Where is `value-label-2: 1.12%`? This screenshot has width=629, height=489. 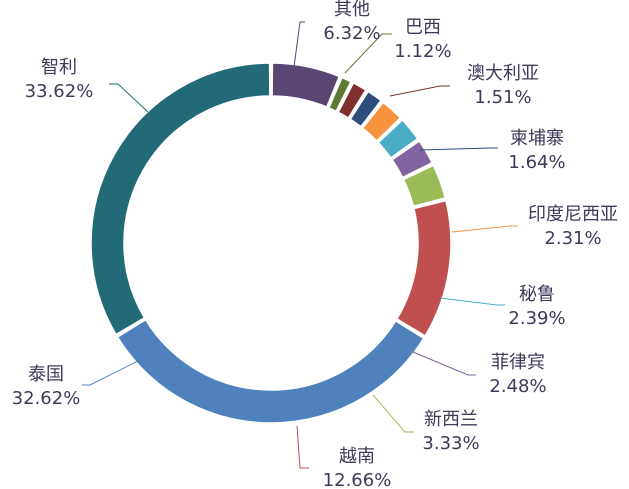 value-label-2: 1.12% is located at coordinates (422, 51).